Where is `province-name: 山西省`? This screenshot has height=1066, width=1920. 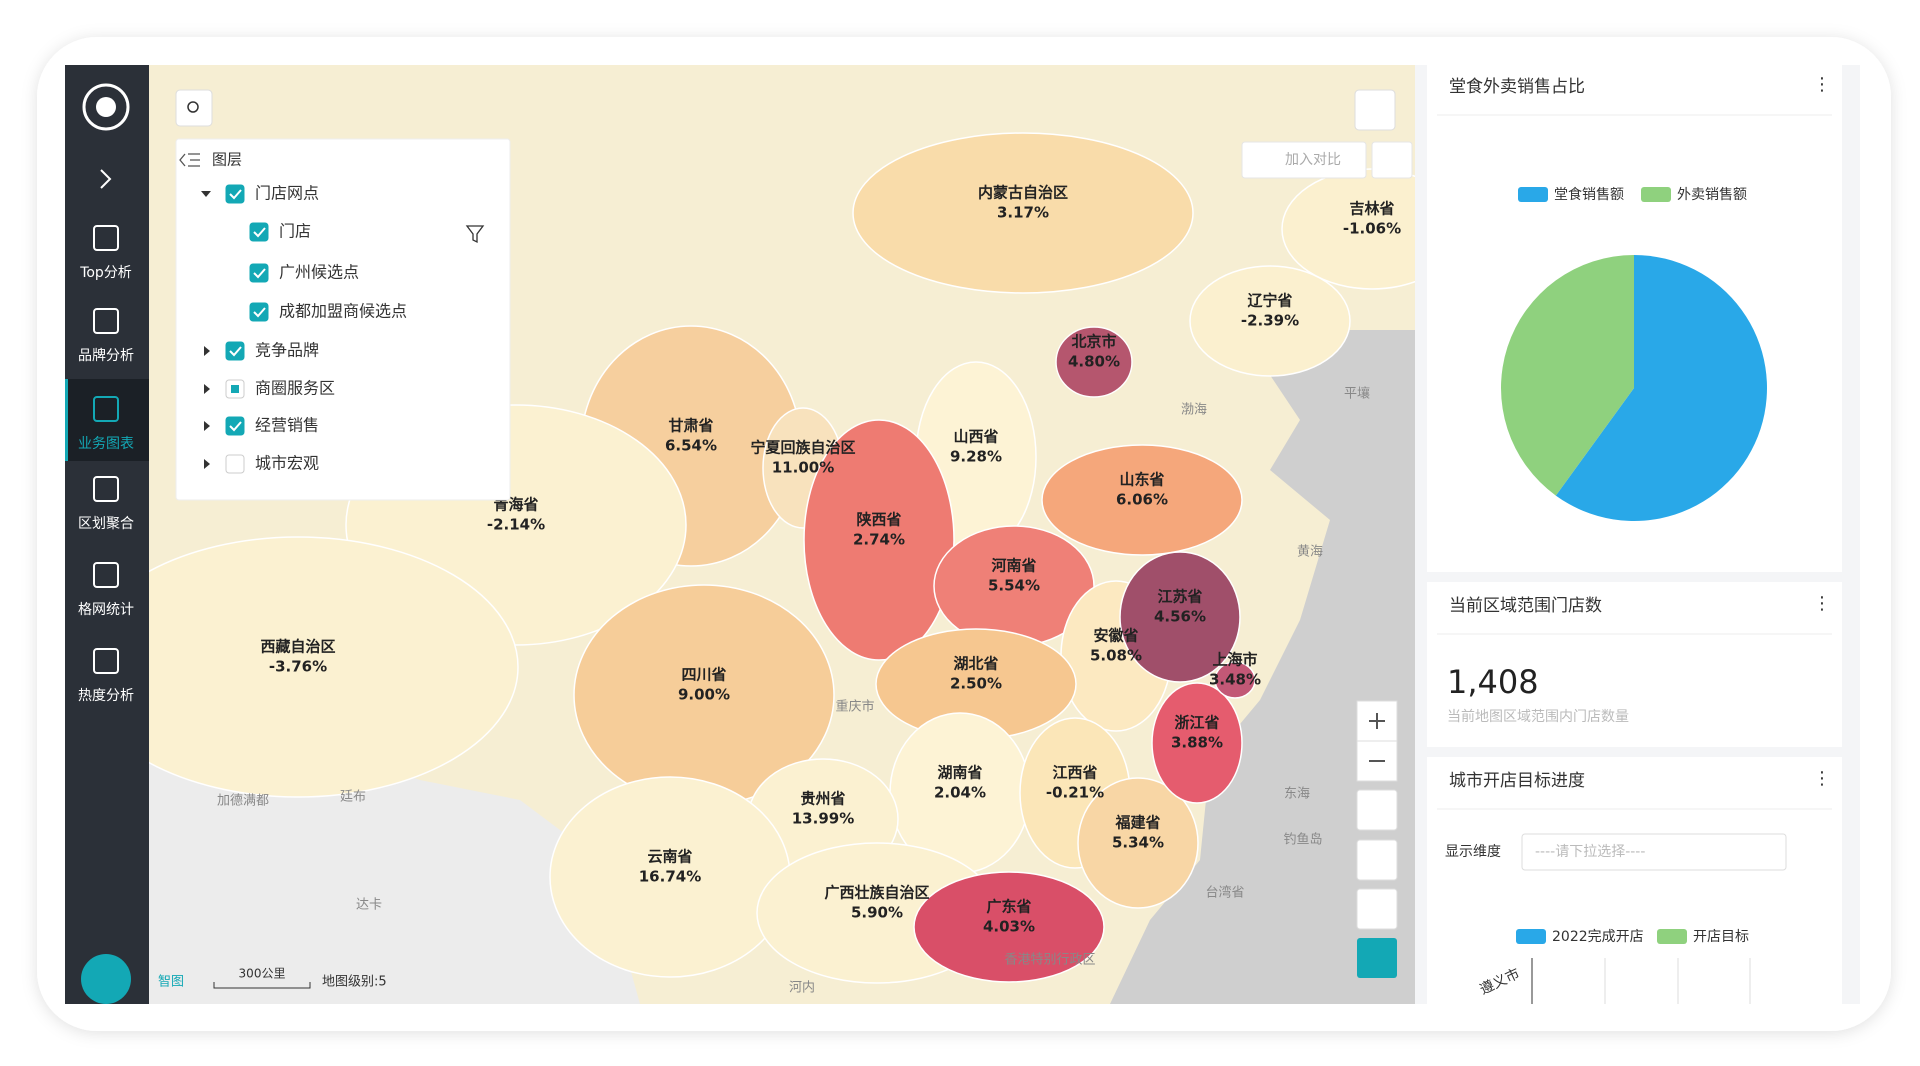
province-name: 山西省 is located at coordinates (975, 437).